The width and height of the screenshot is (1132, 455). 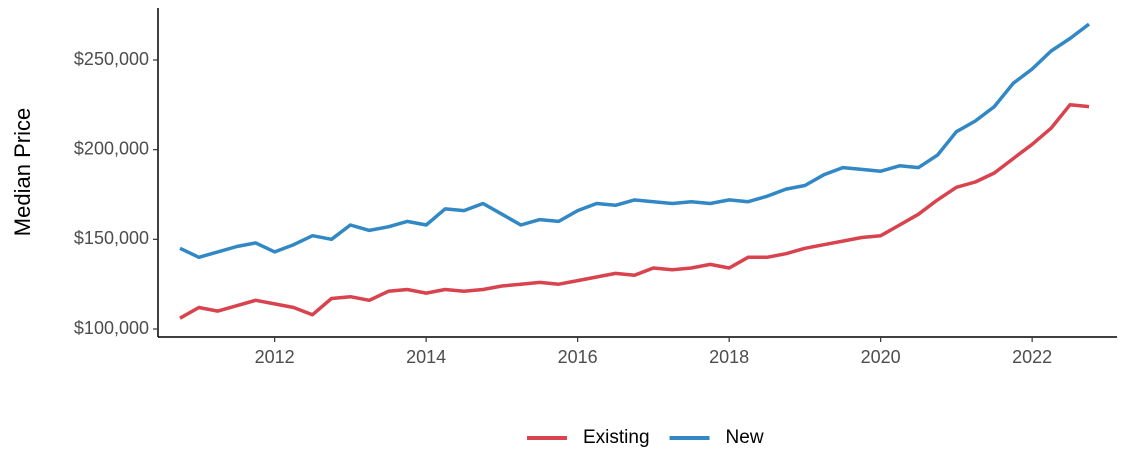 I want to click on x-tick-label: 2016, so click(x=578, y=357).